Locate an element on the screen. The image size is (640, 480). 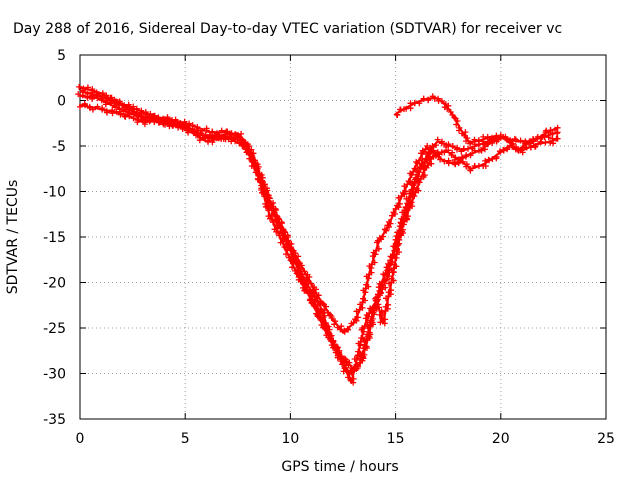
y-tick-label: 0 is located at coordinates (61, 102).